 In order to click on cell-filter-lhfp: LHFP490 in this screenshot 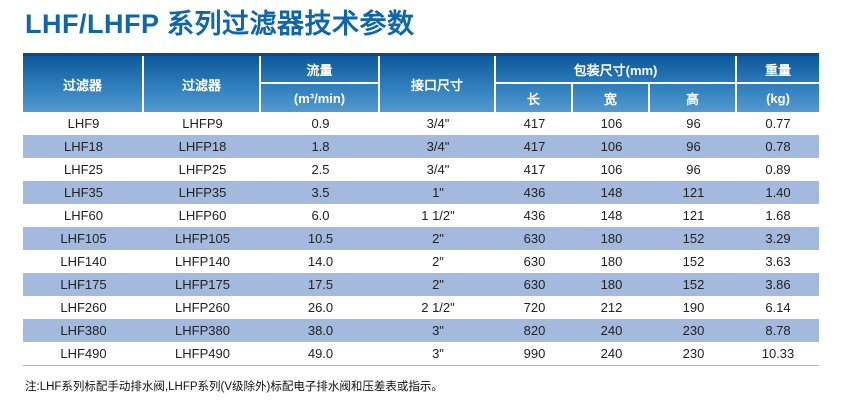, I will do `click(202, 353)`.